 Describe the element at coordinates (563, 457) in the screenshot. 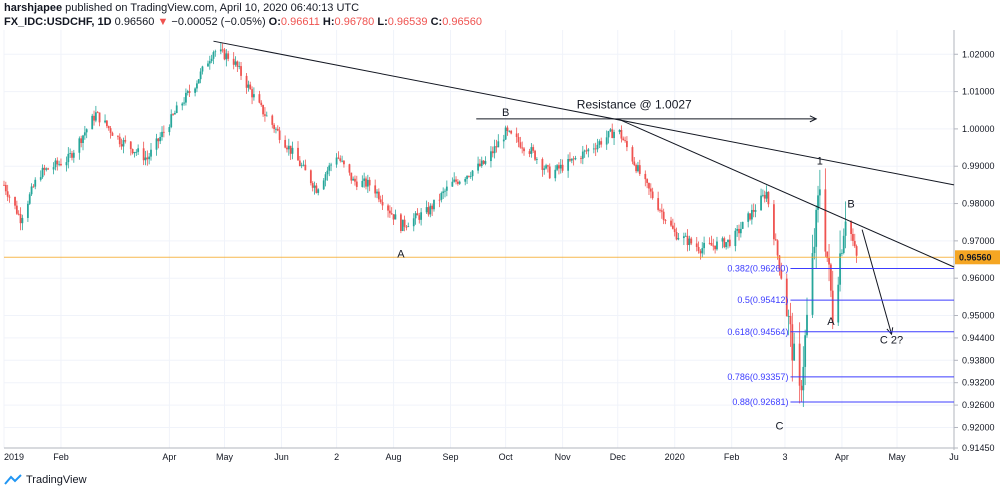

I see `x-tick-label: Nov` at that location.